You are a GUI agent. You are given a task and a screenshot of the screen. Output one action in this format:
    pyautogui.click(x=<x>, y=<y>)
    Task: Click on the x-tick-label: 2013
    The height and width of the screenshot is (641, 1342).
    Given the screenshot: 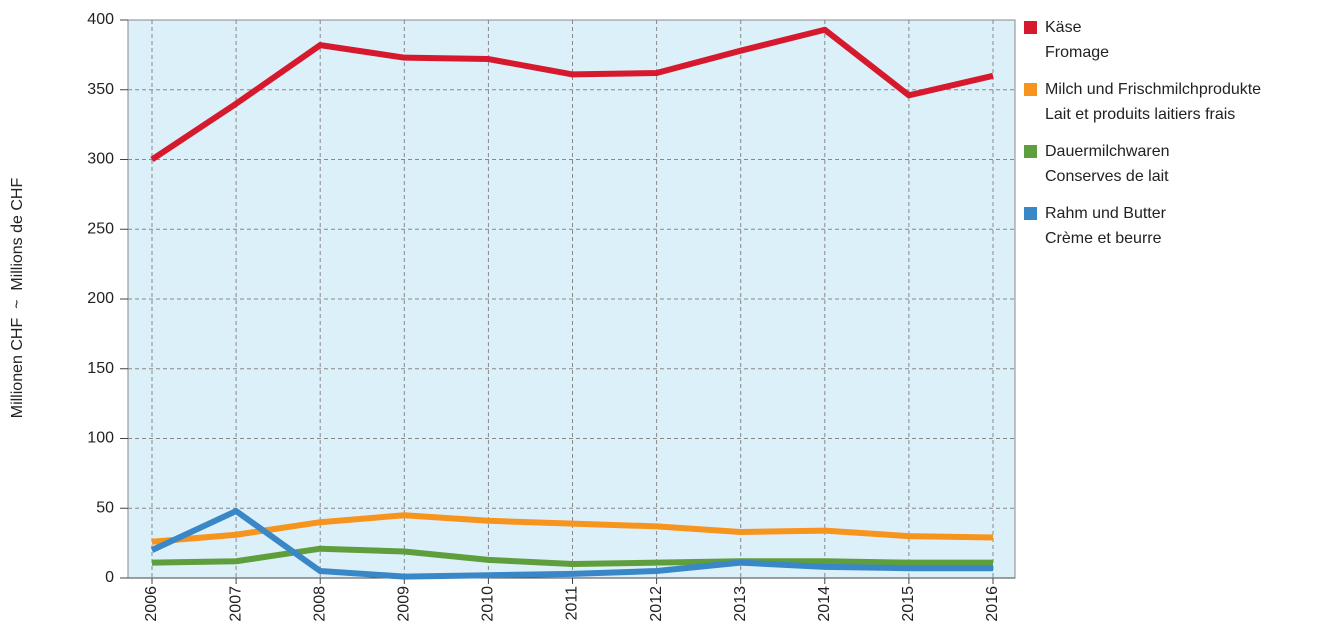 What is the action you would take?
    pyautogui.click(x=740, y=604)
    